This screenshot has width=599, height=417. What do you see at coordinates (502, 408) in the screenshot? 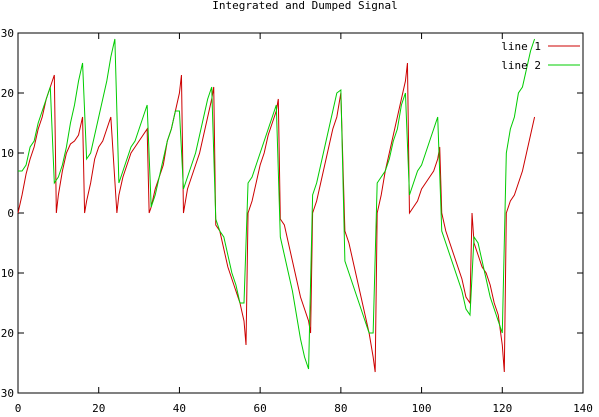
I see `x-tick-label: 120` at bounding box center [502, 408].